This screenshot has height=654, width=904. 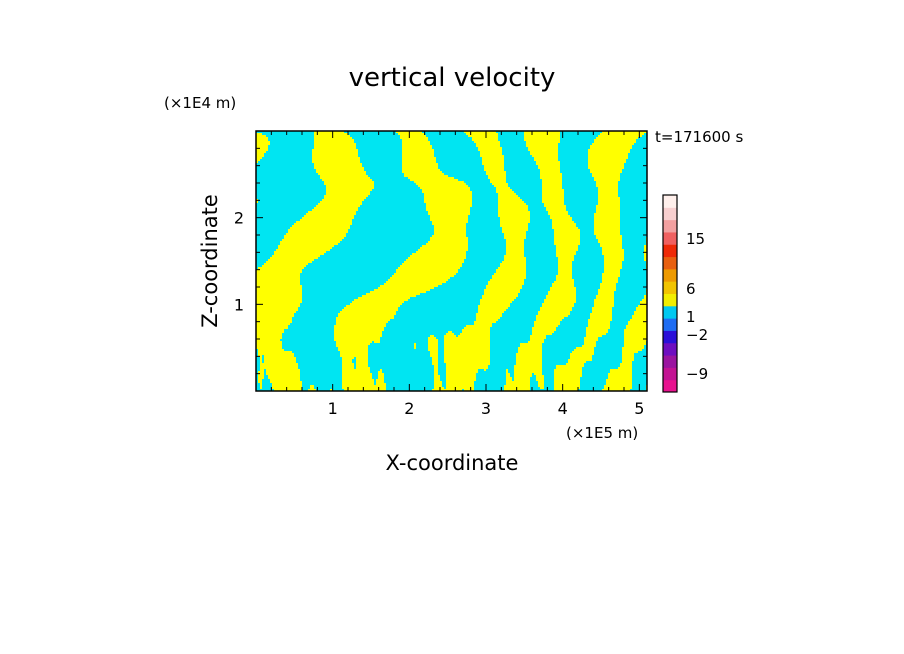 I want to click on colorbar-tick-label: 1, so click(x=691, y=317).